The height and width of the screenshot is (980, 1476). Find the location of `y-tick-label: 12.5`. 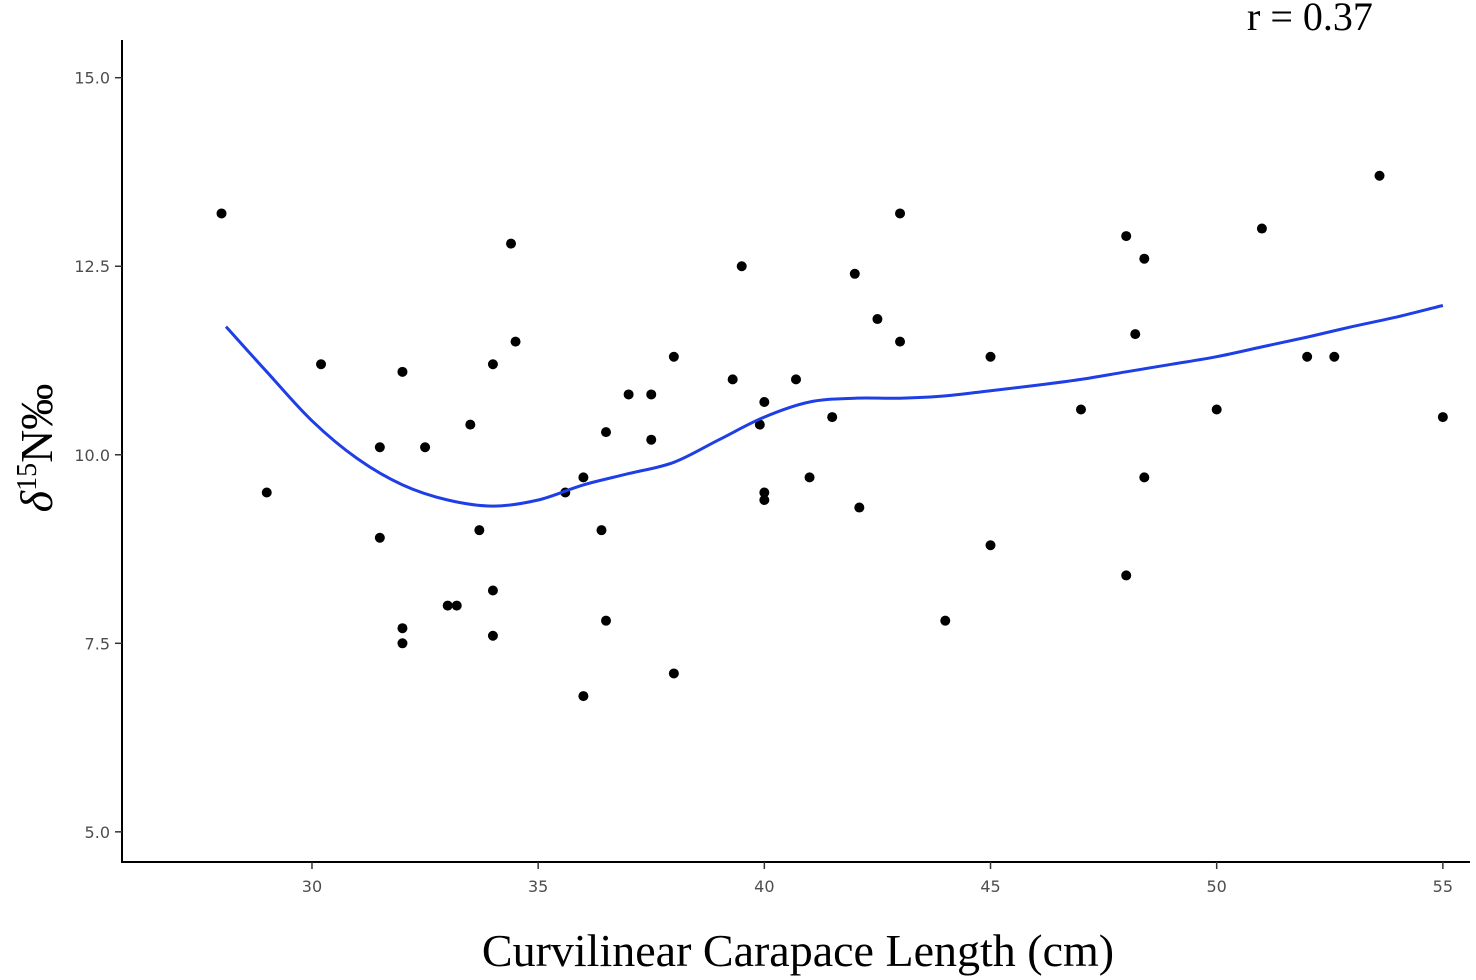

y-tick-label: 12.5 is located at coordinates (92, 266).